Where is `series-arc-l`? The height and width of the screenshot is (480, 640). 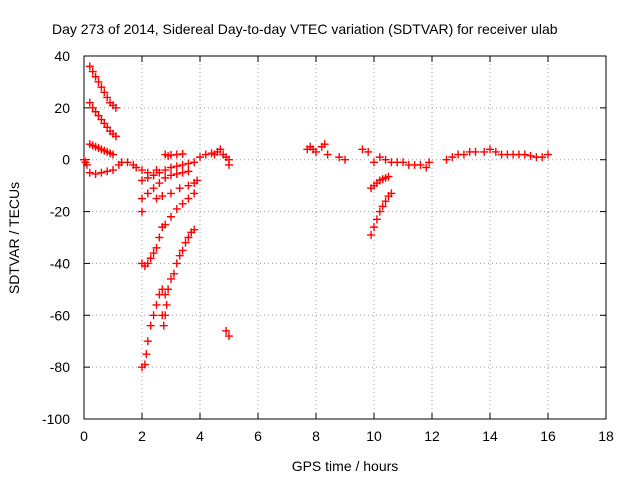 series-arc-l is located at coordinates (174, 155).